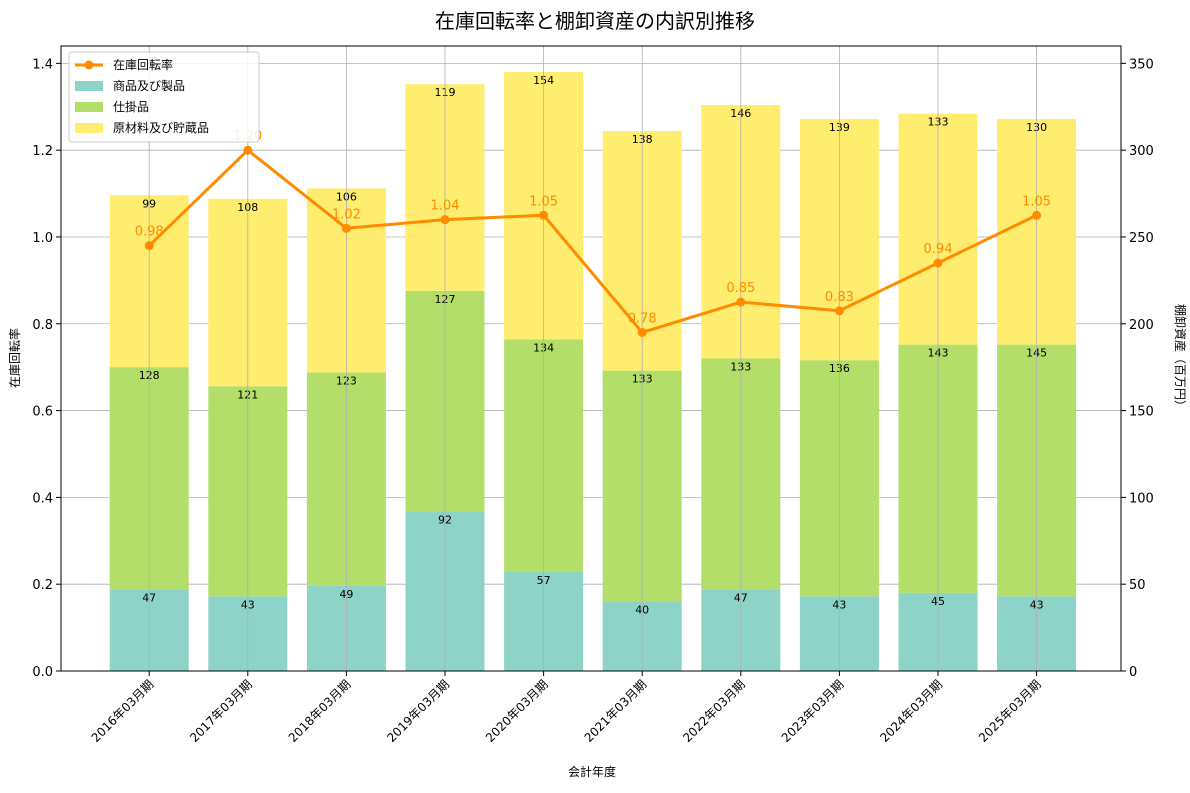  What do you see at coordinates (42, 238) in the screenshot?
I see `y-tick-label-left: 1.0` at bounding box center [42, 238].